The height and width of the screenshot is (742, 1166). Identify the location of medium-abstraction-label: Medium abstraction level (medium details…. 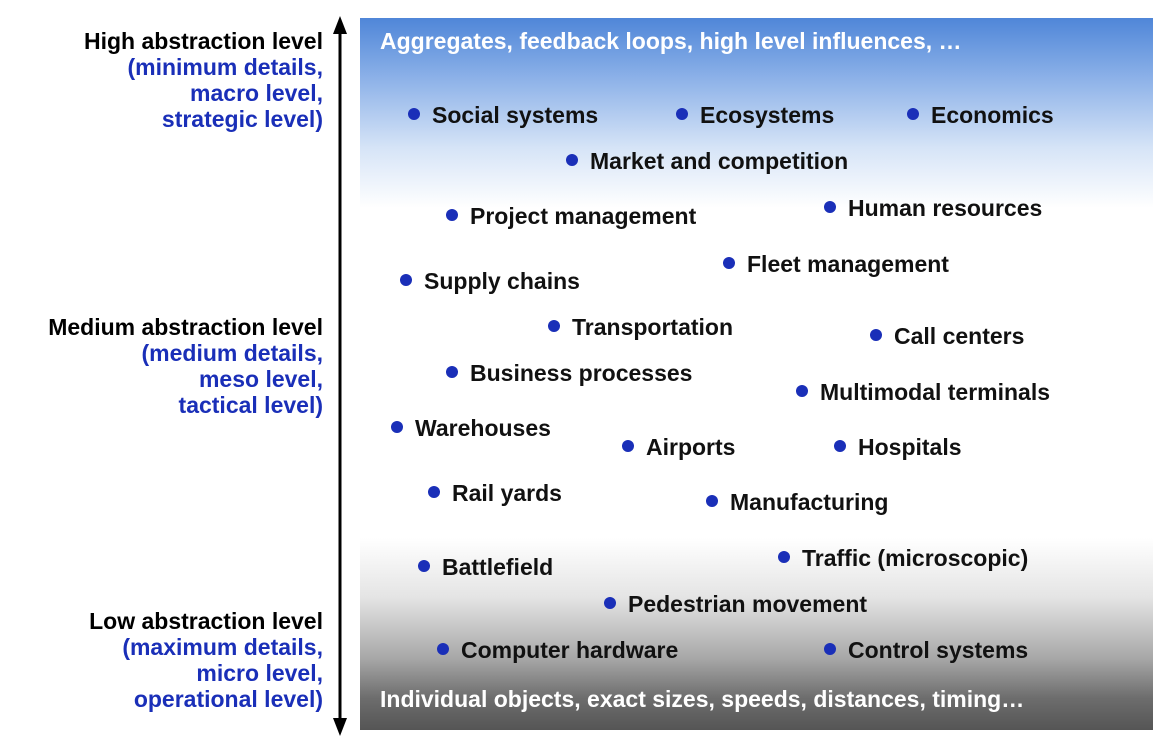
(185, 366).